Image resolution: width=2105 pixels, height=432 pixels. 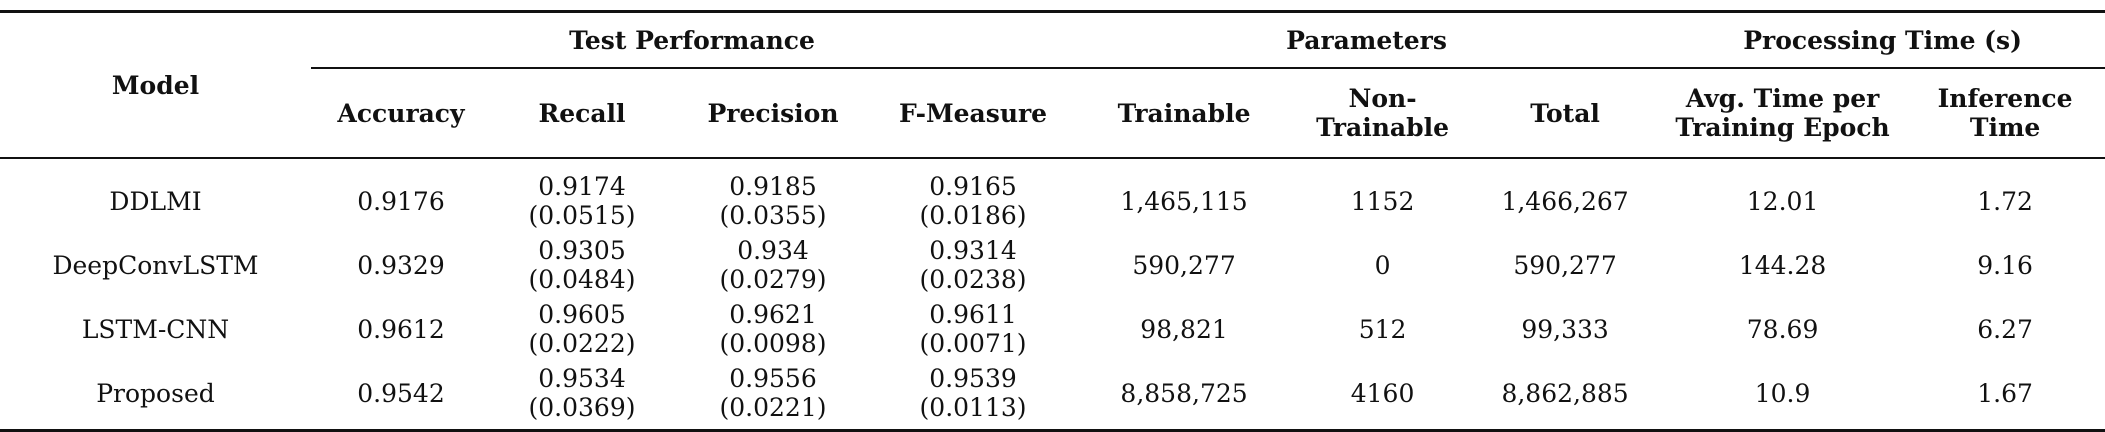 I want to click on header-f-measure: F-Measure, so click(x=973, y=113).